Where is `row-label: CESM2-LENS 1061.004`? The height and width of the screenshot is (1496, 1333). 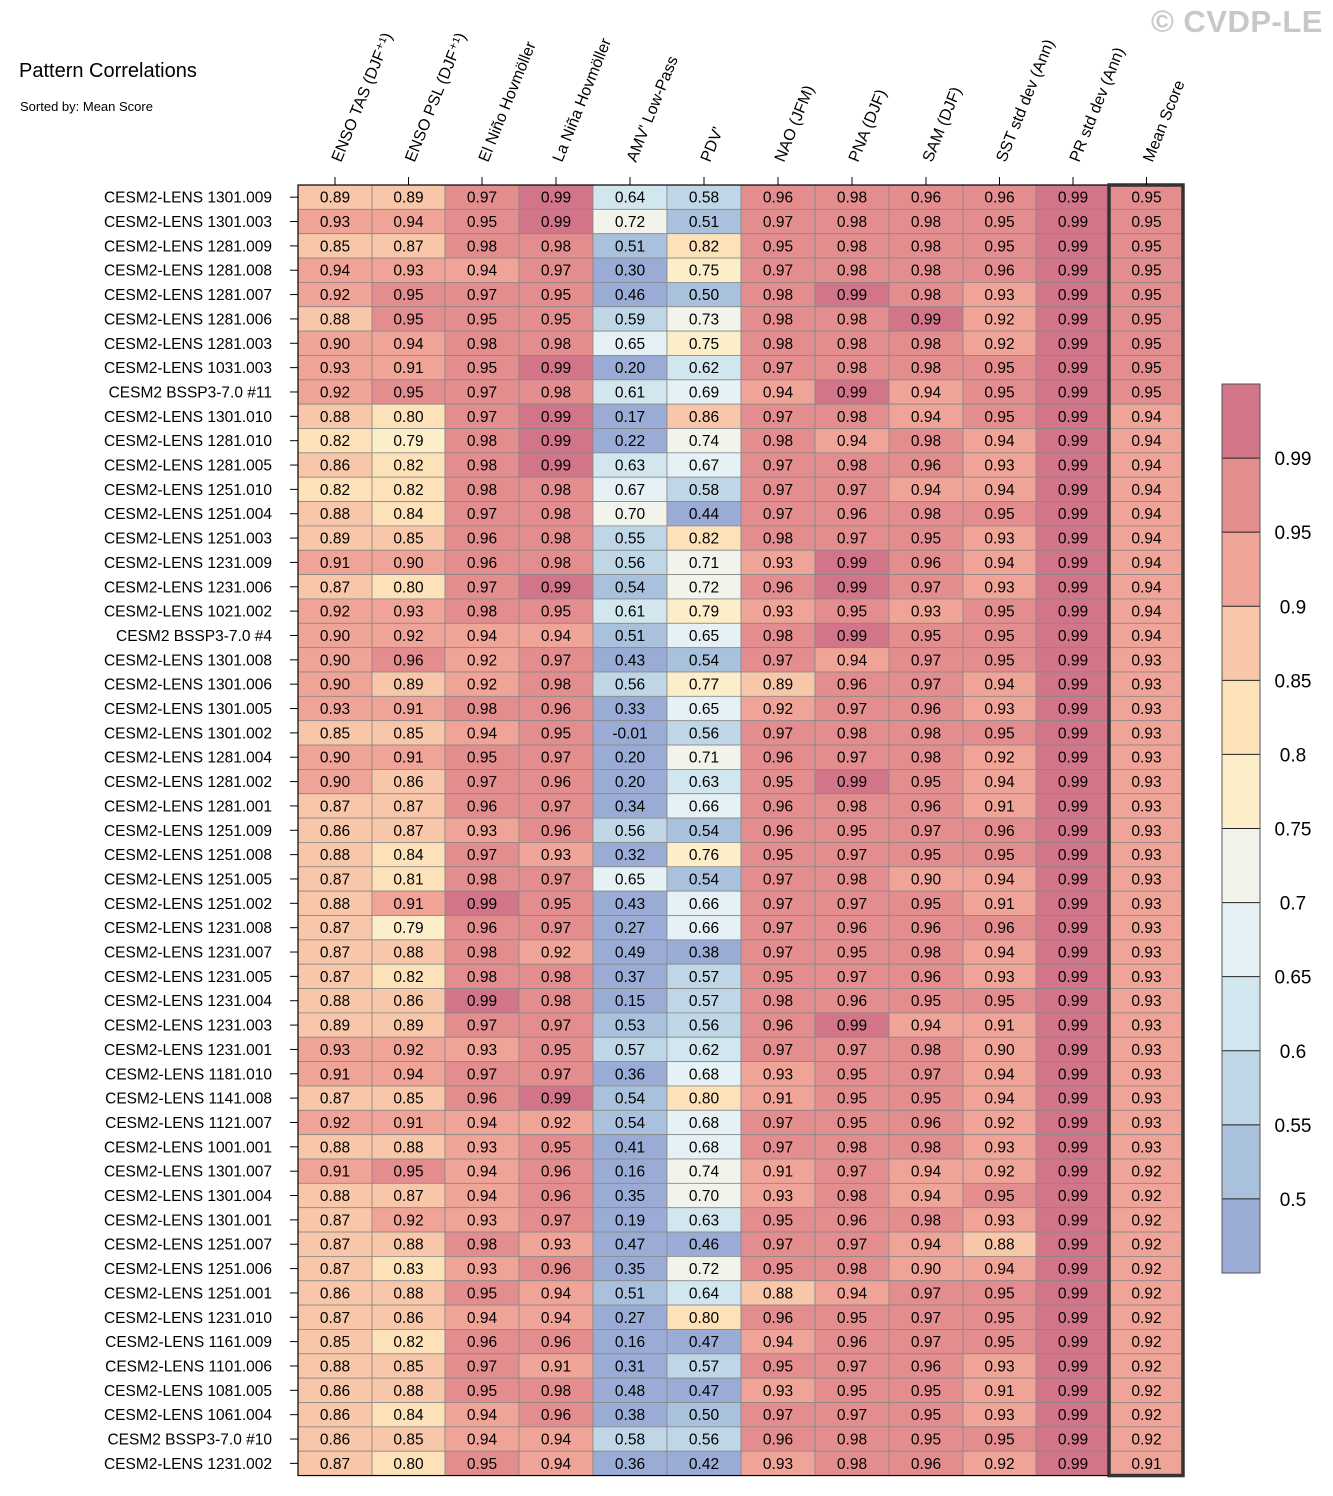
row-label: CESM2-LENS 1061.004 is located at coordinates (188, 1415).